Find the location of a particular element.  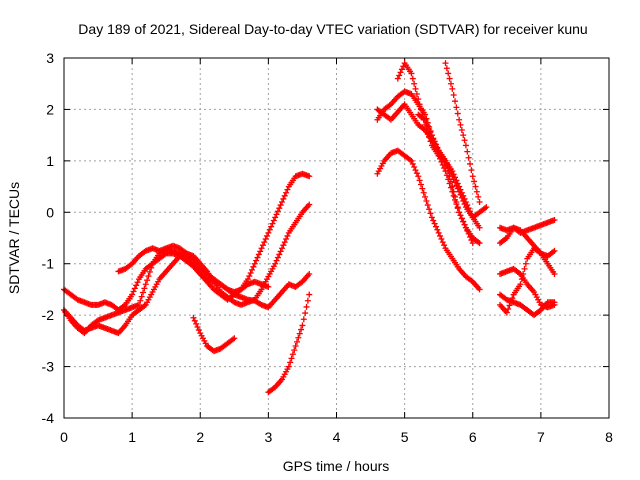

x-tick-label: 4 is located at coordinates (337, 437).